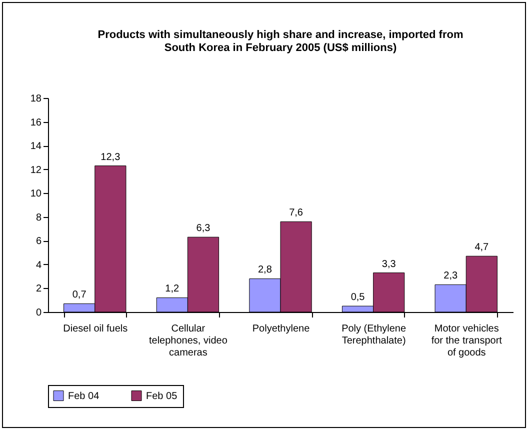 The image size is (530, 432). What do you see at coordinates (36, 194) in the screenshot?
I see `y-tick-label: 10` at bounding box center [36, 194].